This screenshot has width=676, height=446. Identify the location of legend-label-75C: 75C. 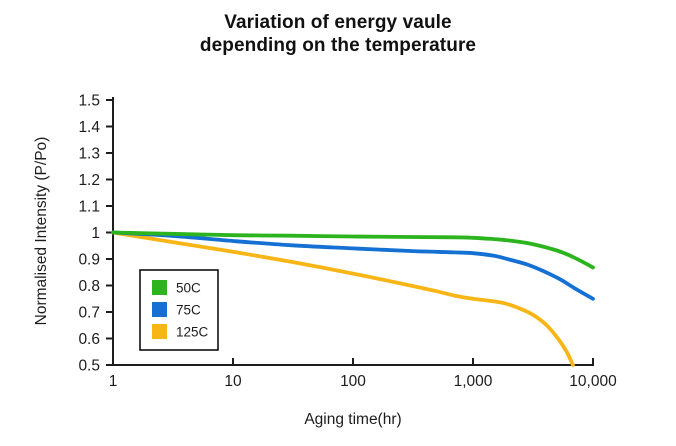
(188, 309).